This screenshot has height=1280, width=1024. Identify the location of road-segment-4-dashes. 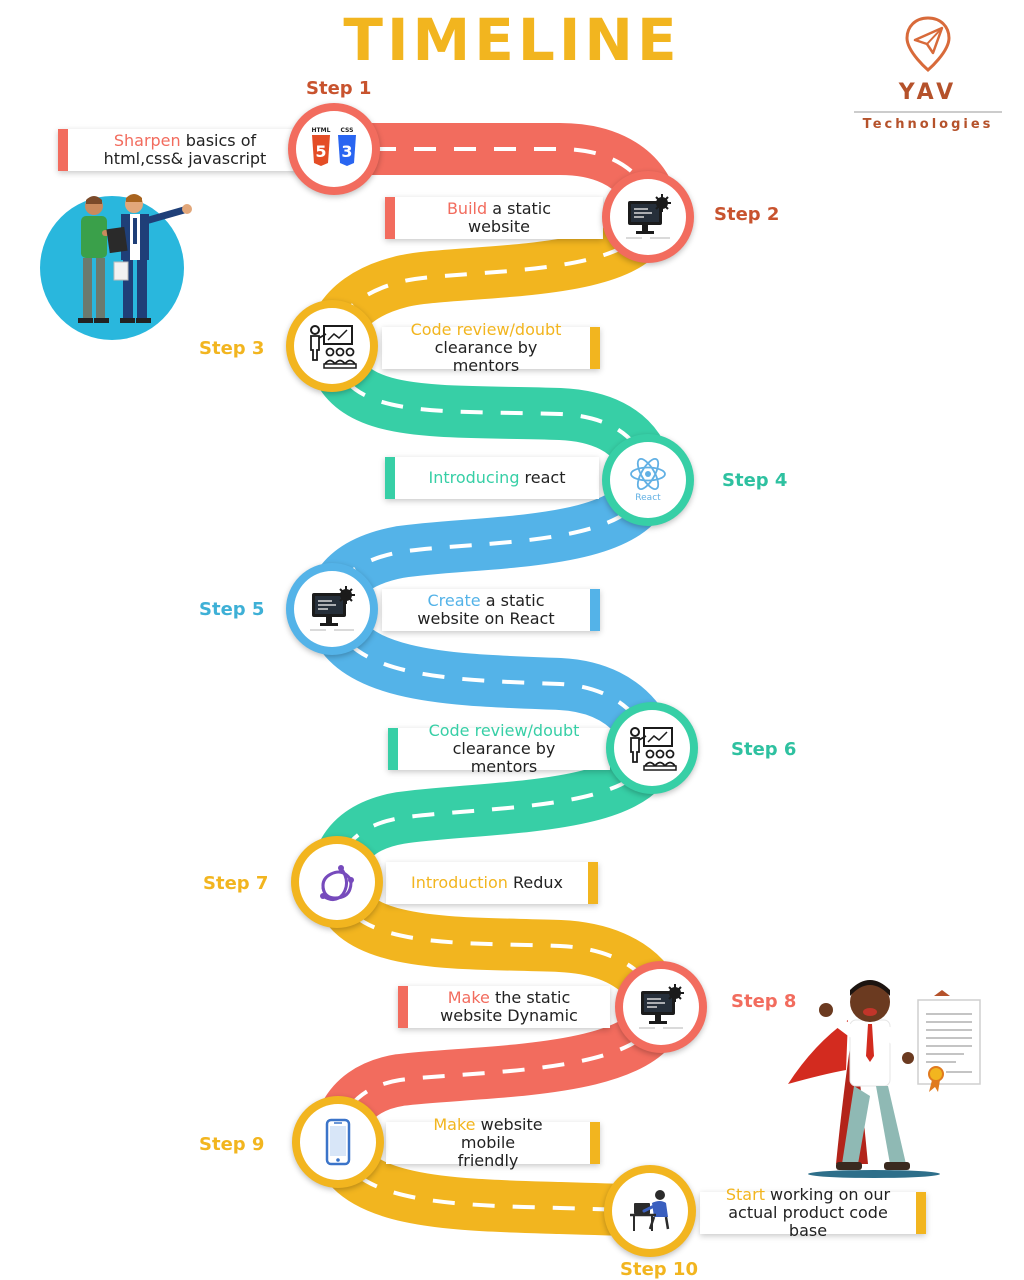
(489, 544).